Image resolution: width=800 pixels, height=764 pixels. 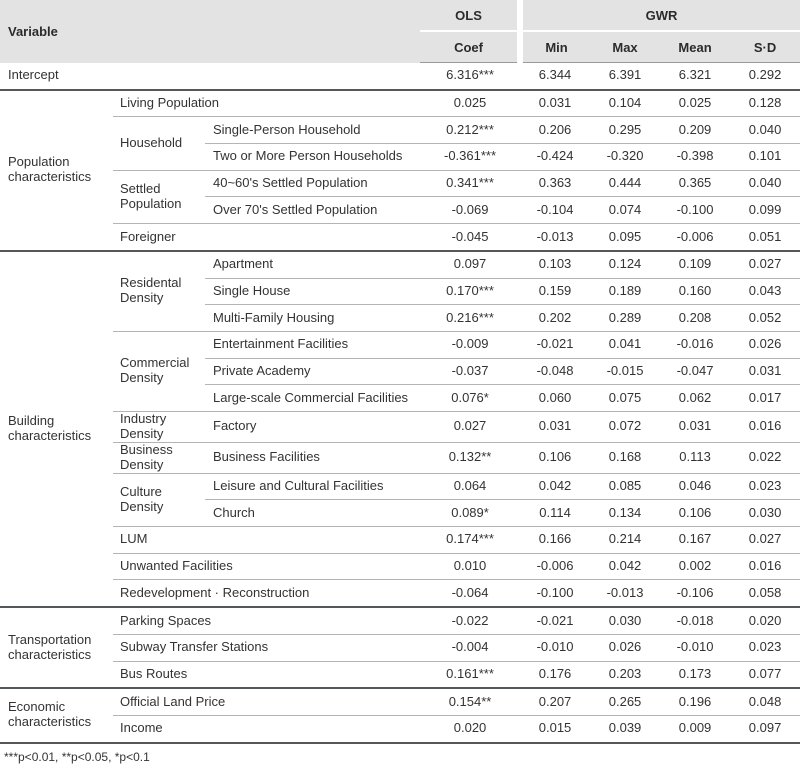 I want to click on table-row: LUM 0.174*** 0.166 0.214 0.167 0.027, so click(x=400, y=540).